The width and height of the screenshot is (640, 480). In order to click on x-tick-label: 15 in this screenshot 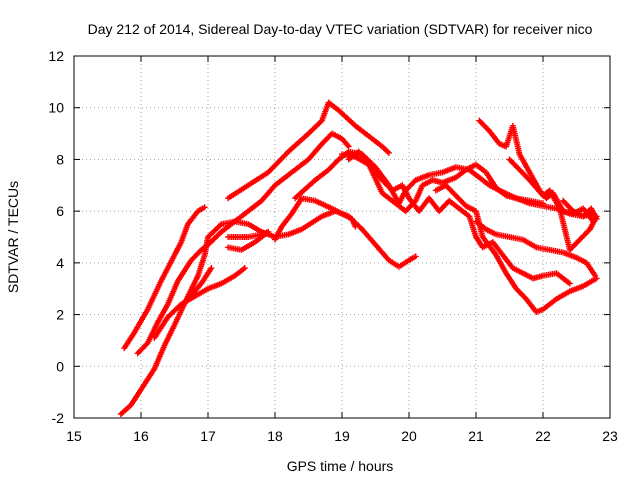, I will do `click(74, 436)`.